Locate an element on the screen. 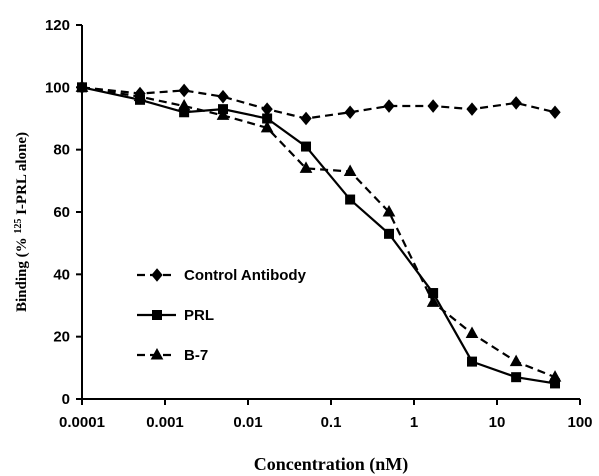 The width and height of the screenshot is (599, 476). legend: Control Antibody PRL B-7 is located at coordinates (222, 315).